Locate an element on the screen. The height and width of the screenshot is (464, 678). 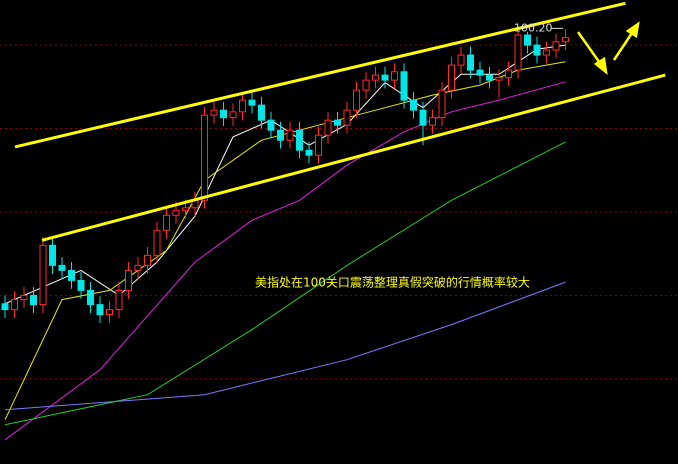
max-price-label: 100.20 is located at coordinates (533, 27).